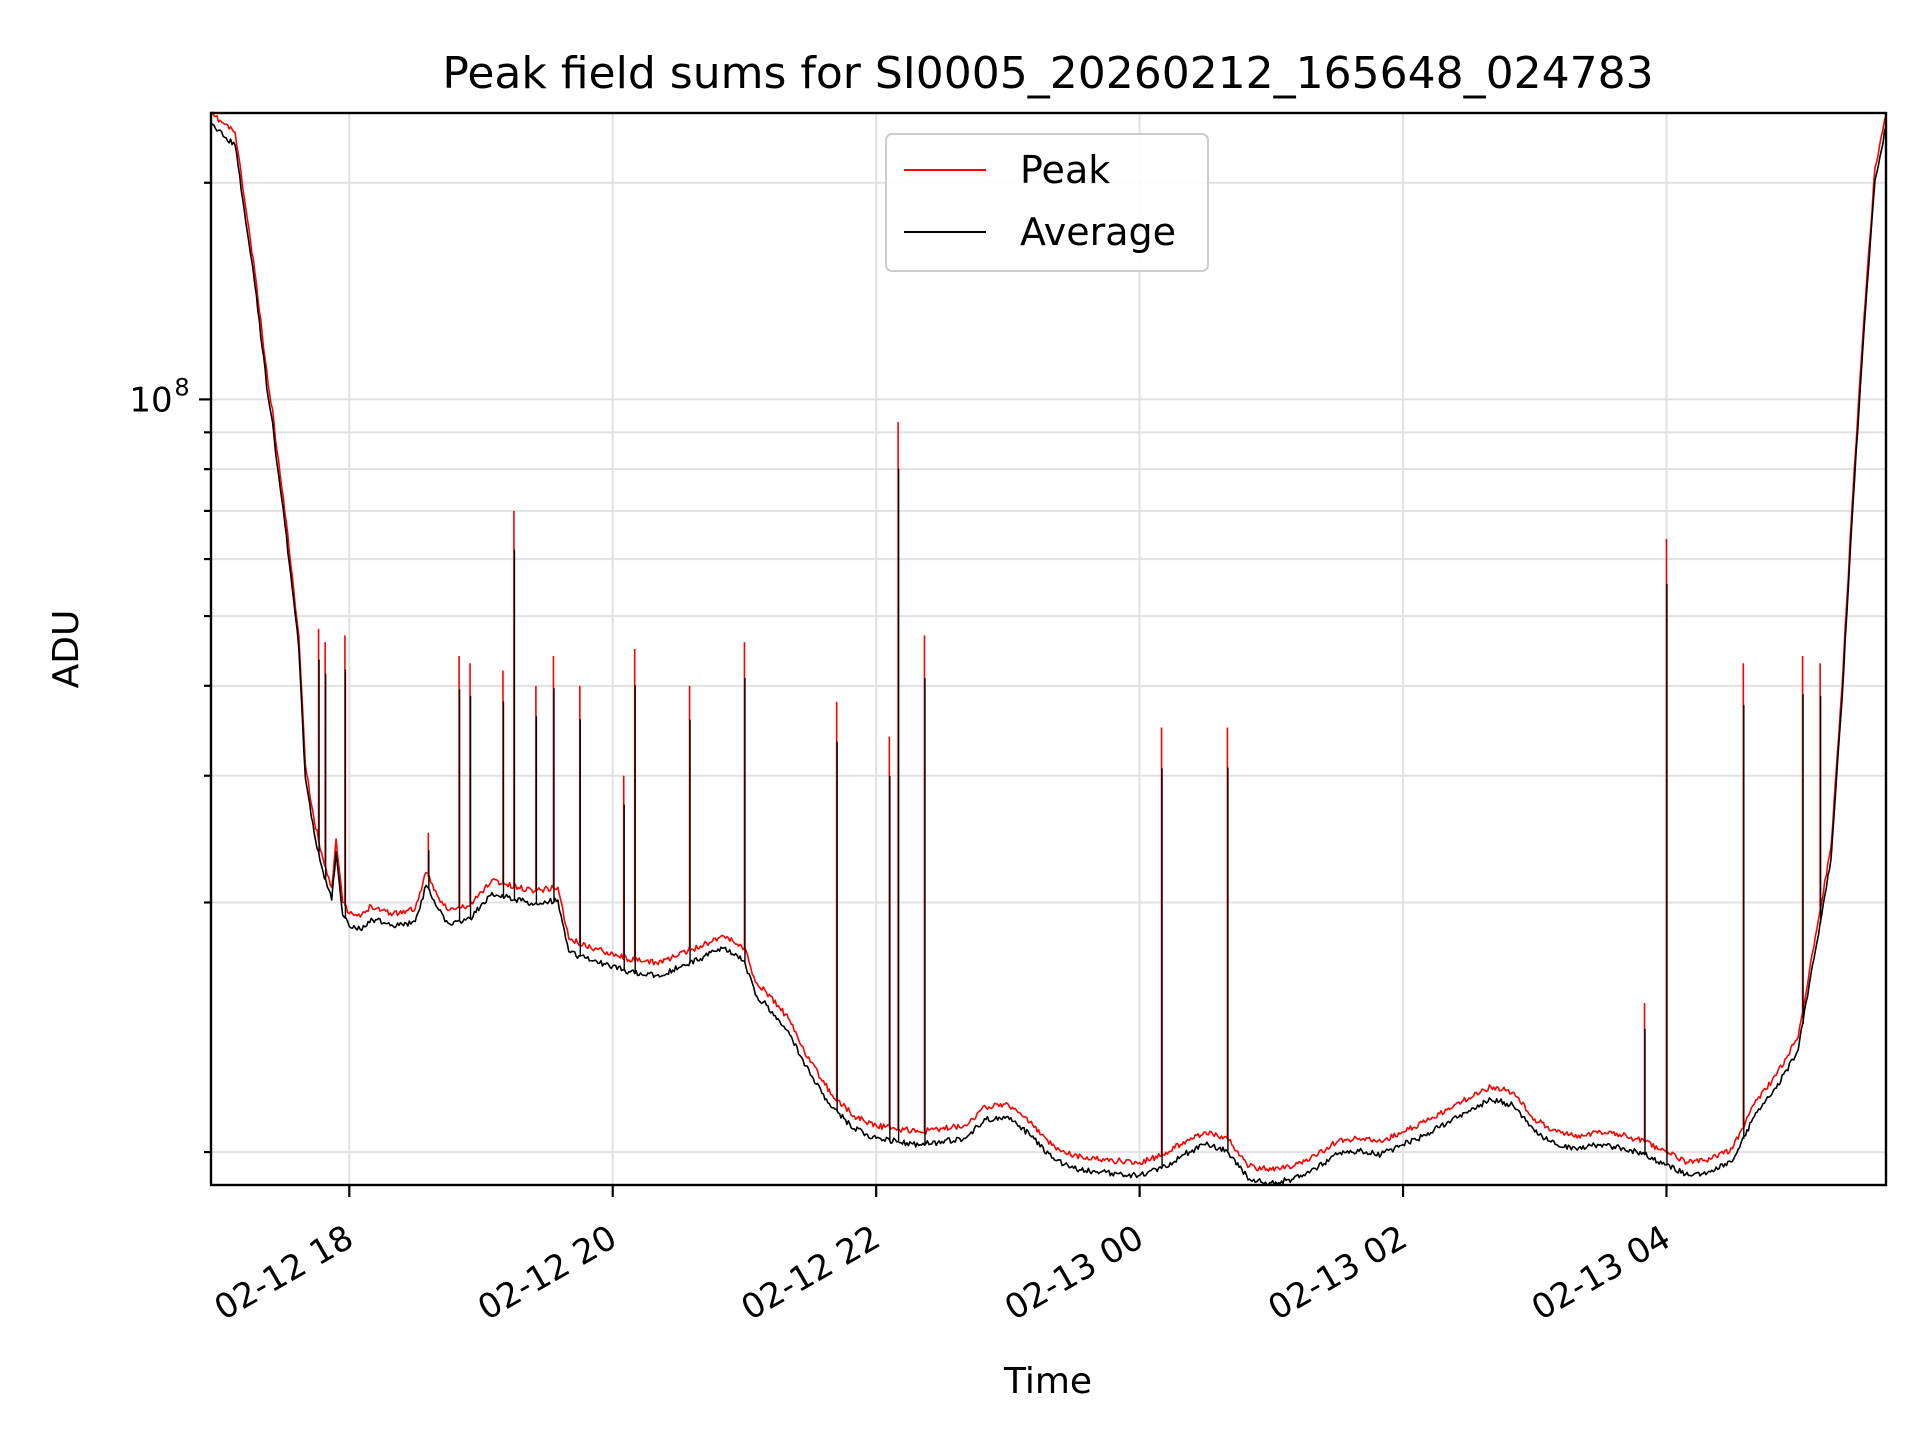 The image size is (1920, 1440). What do you see at coordinates (66, 649) in the screenshot?
I see `y-axis-label: ADU` at bounding box center [66, 649].